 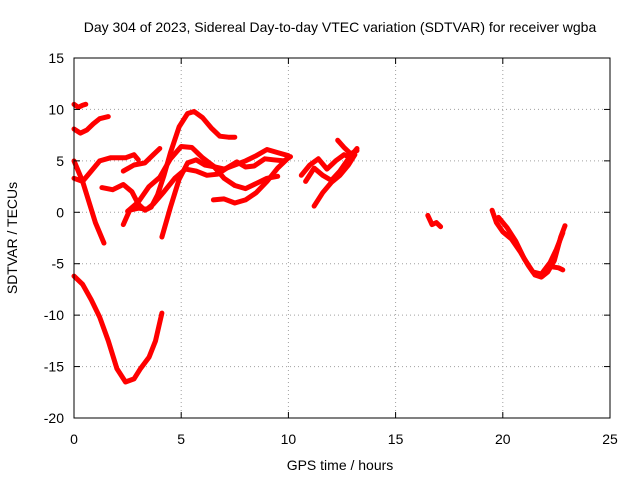 What do you see at coordinates (56, 109) in the screenshot?
I see `y-tick-label: 10` at bounding box center [56, 109].